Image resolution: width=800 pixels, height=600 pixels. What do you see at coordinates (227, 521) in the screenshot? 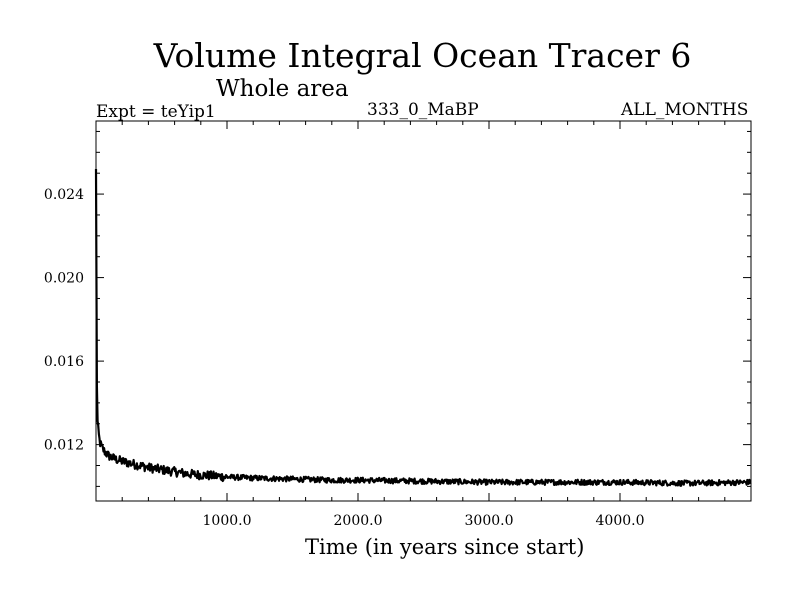
I see `x-tick-label: 1000.0` at bounding box center [227, 521].